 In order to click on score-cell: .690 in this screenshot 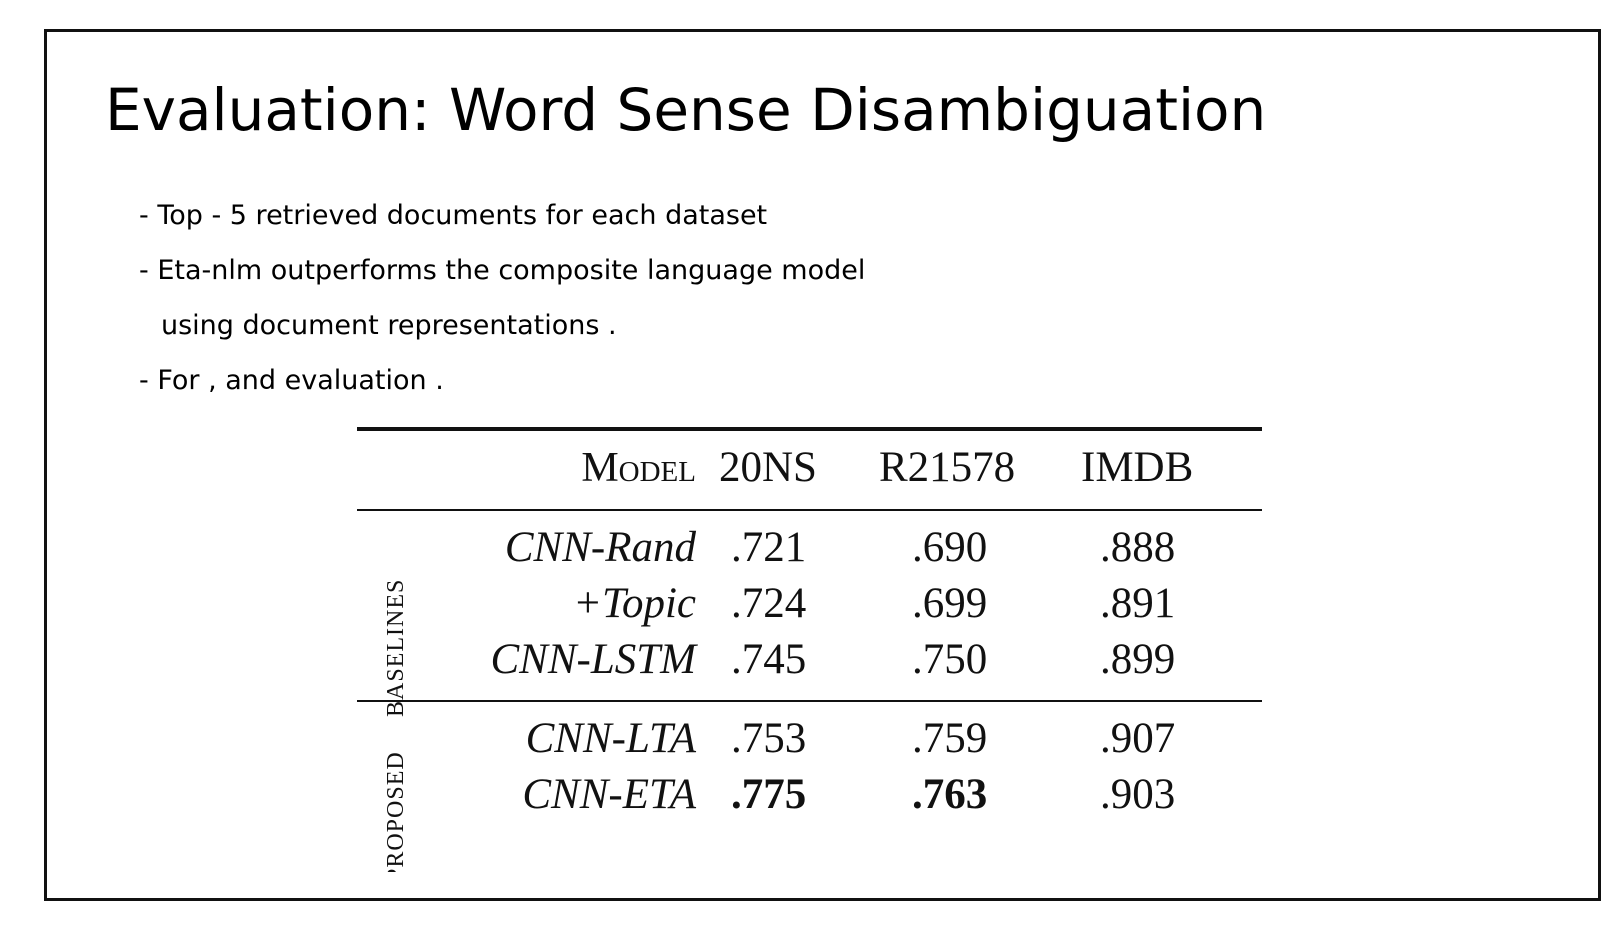, I will do `click(950, 547)`.